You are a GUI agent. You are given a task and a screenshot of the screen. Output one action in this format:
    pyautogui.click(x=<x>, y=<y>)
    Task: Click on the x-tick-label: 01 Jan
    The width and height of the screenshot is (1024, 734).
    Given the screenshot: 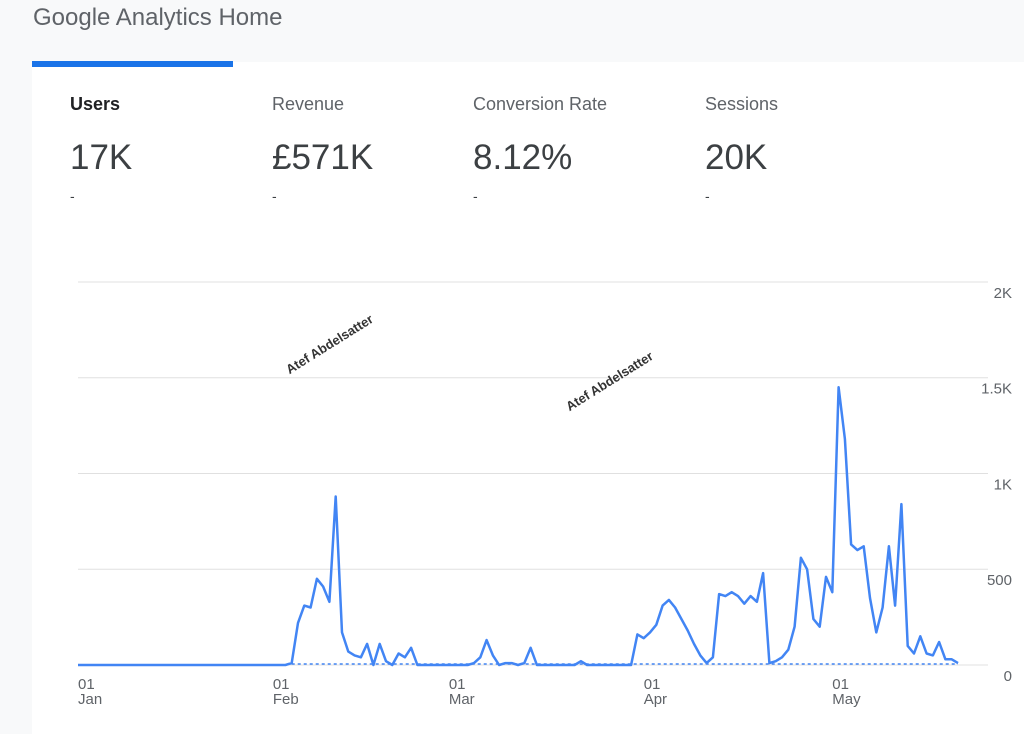 What is the action you would take?
    pyautogui.click(x=90, y=692)
    